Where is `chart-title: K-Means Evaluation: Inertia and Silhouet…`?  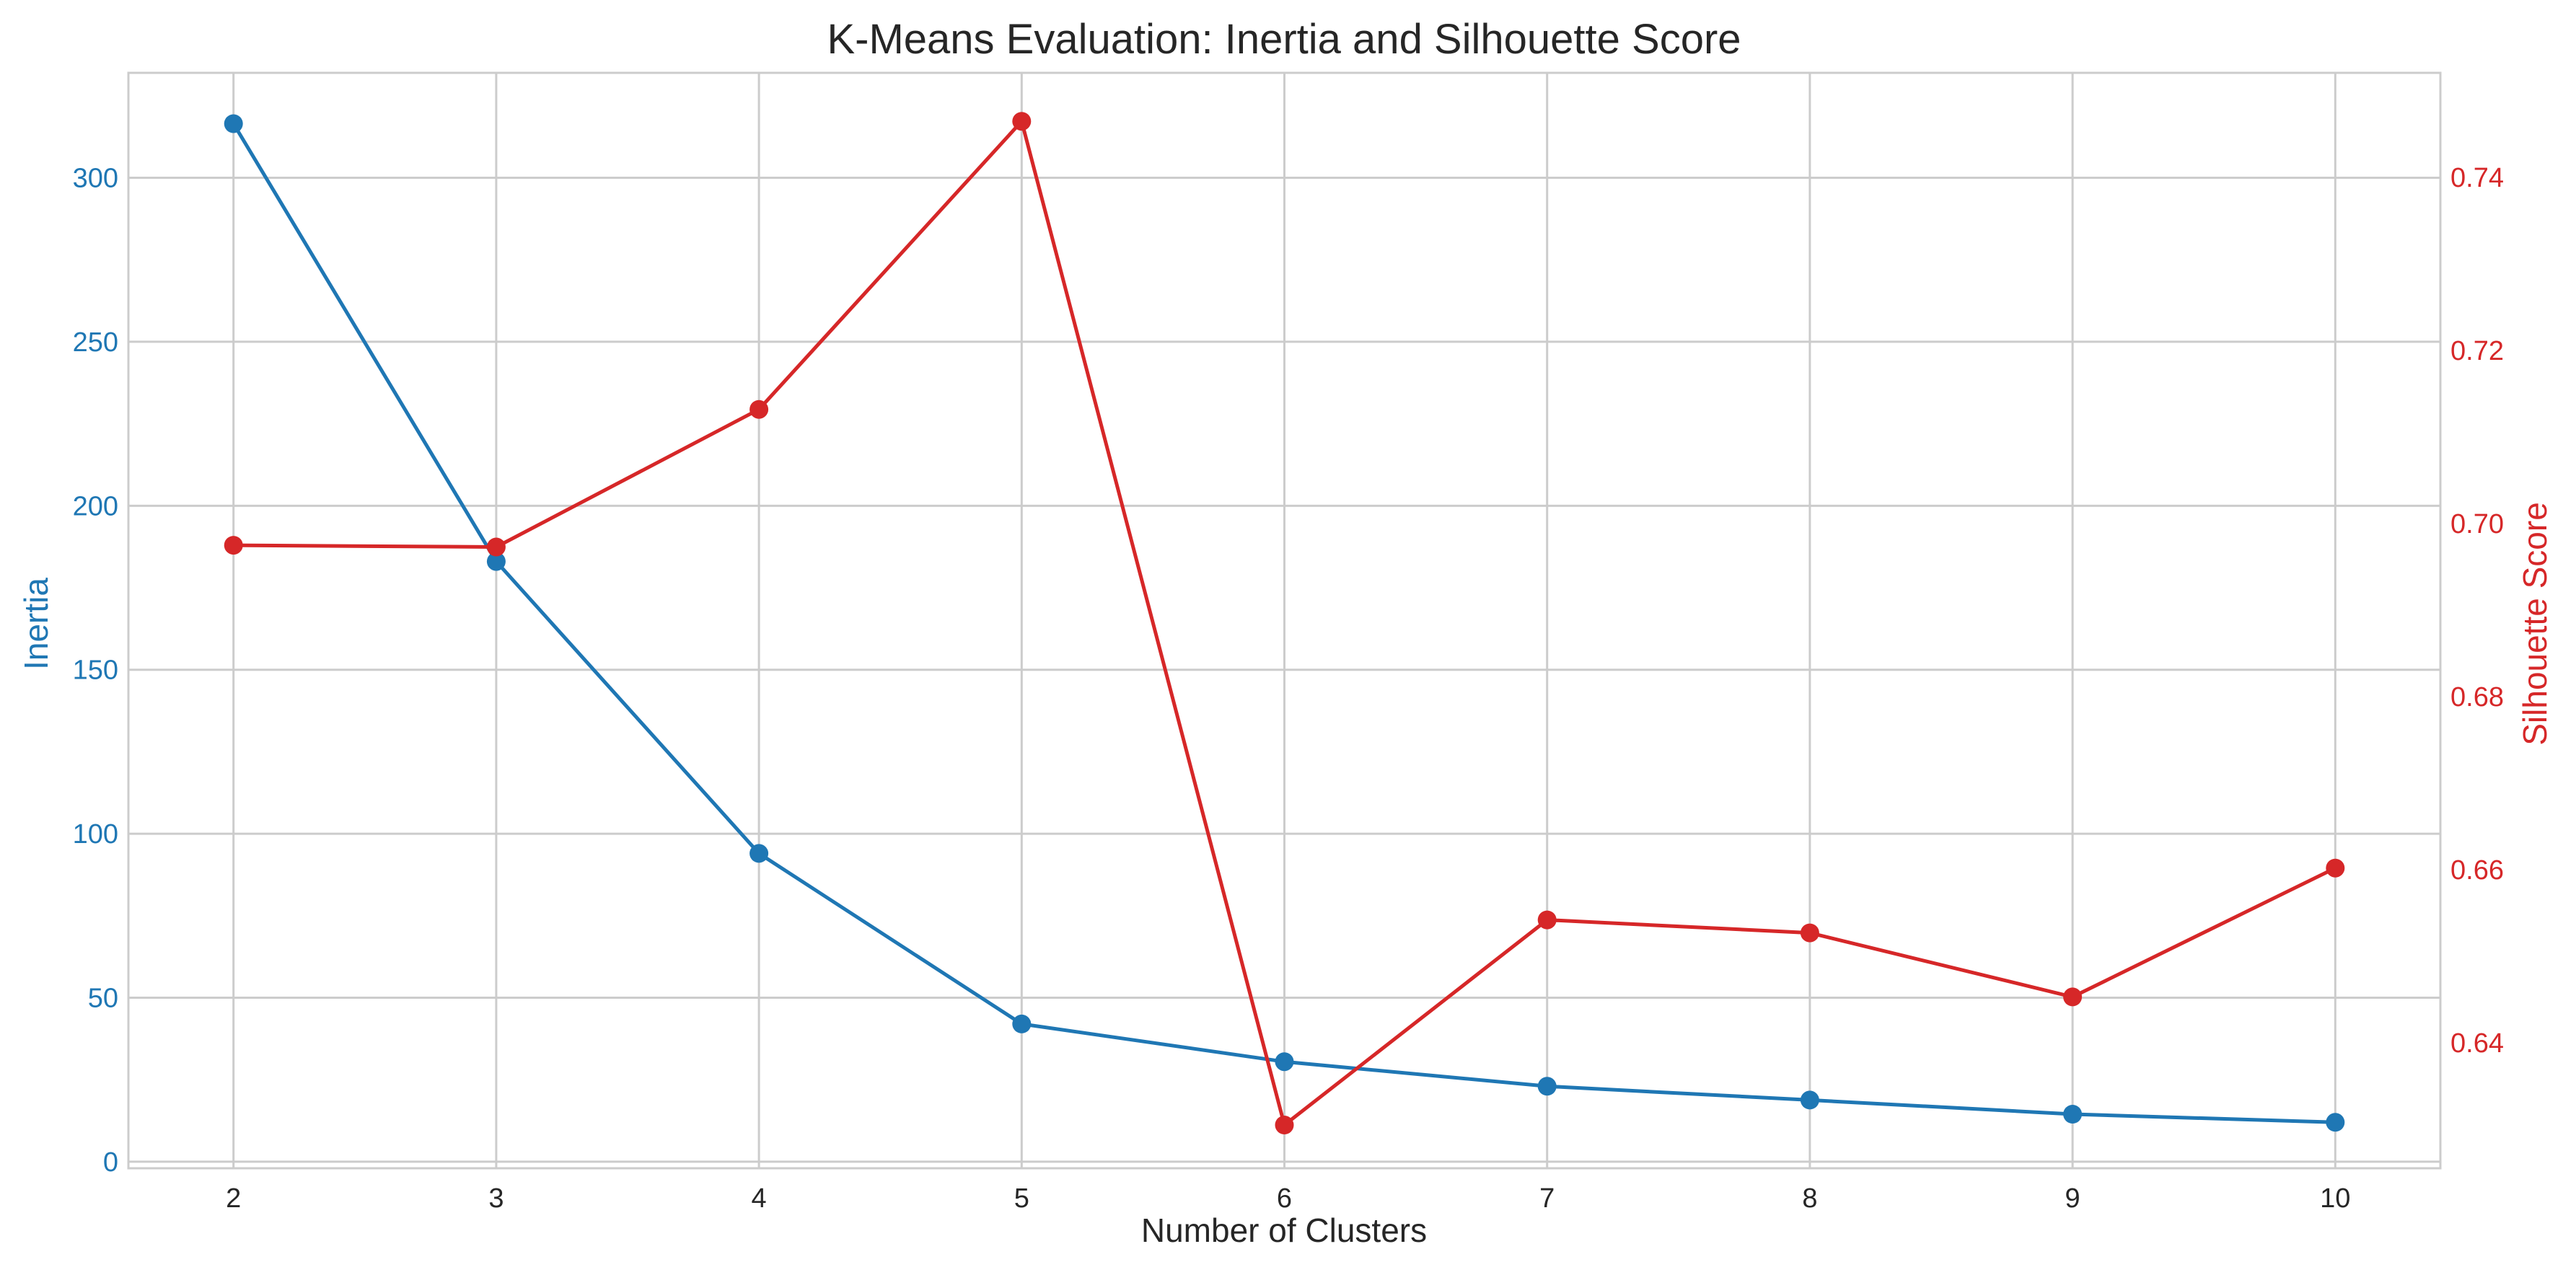
chart-title: K-Means Evaluation: Inertia and Silhouet… is located at coordinates (1284, 39).